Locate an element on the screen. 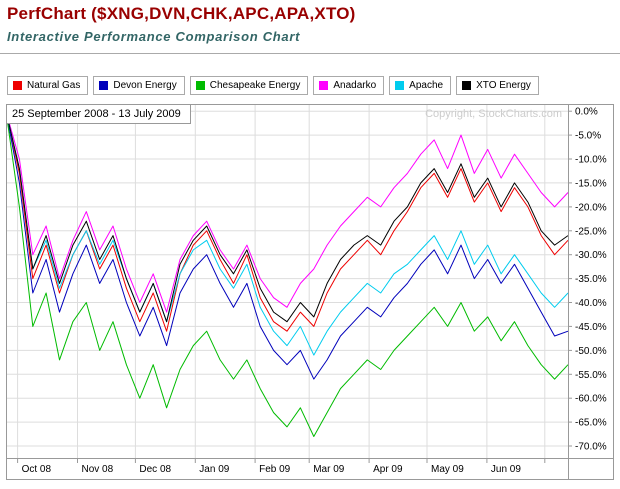 Image resolution: width=620 pixels, height=489 pixels. svg-text: -50.0% is located at coordinates (591, 351).